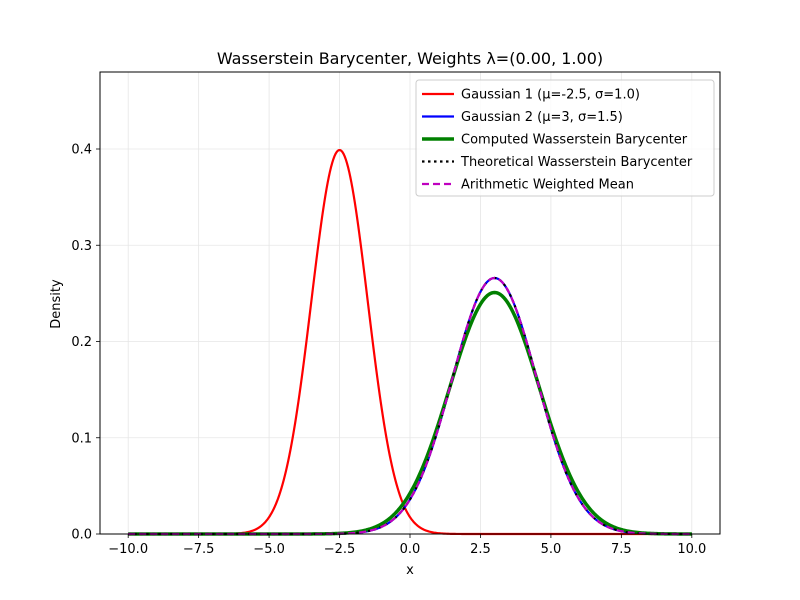 The width and height of the screenshot is (800, 600). Describe the element at coordinates (81, 535) in the screenshot. I see `y-tick-label: 0.0` at that location.